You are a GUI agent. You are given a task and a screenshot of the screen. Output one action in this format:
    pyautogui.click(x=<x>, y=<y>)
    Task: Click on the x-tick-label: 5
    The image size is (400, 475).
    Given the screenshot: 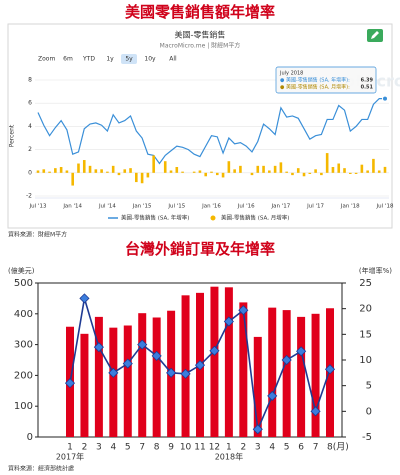 What is the action you would take?
    pyautogui.click(x=128, y=448)
    